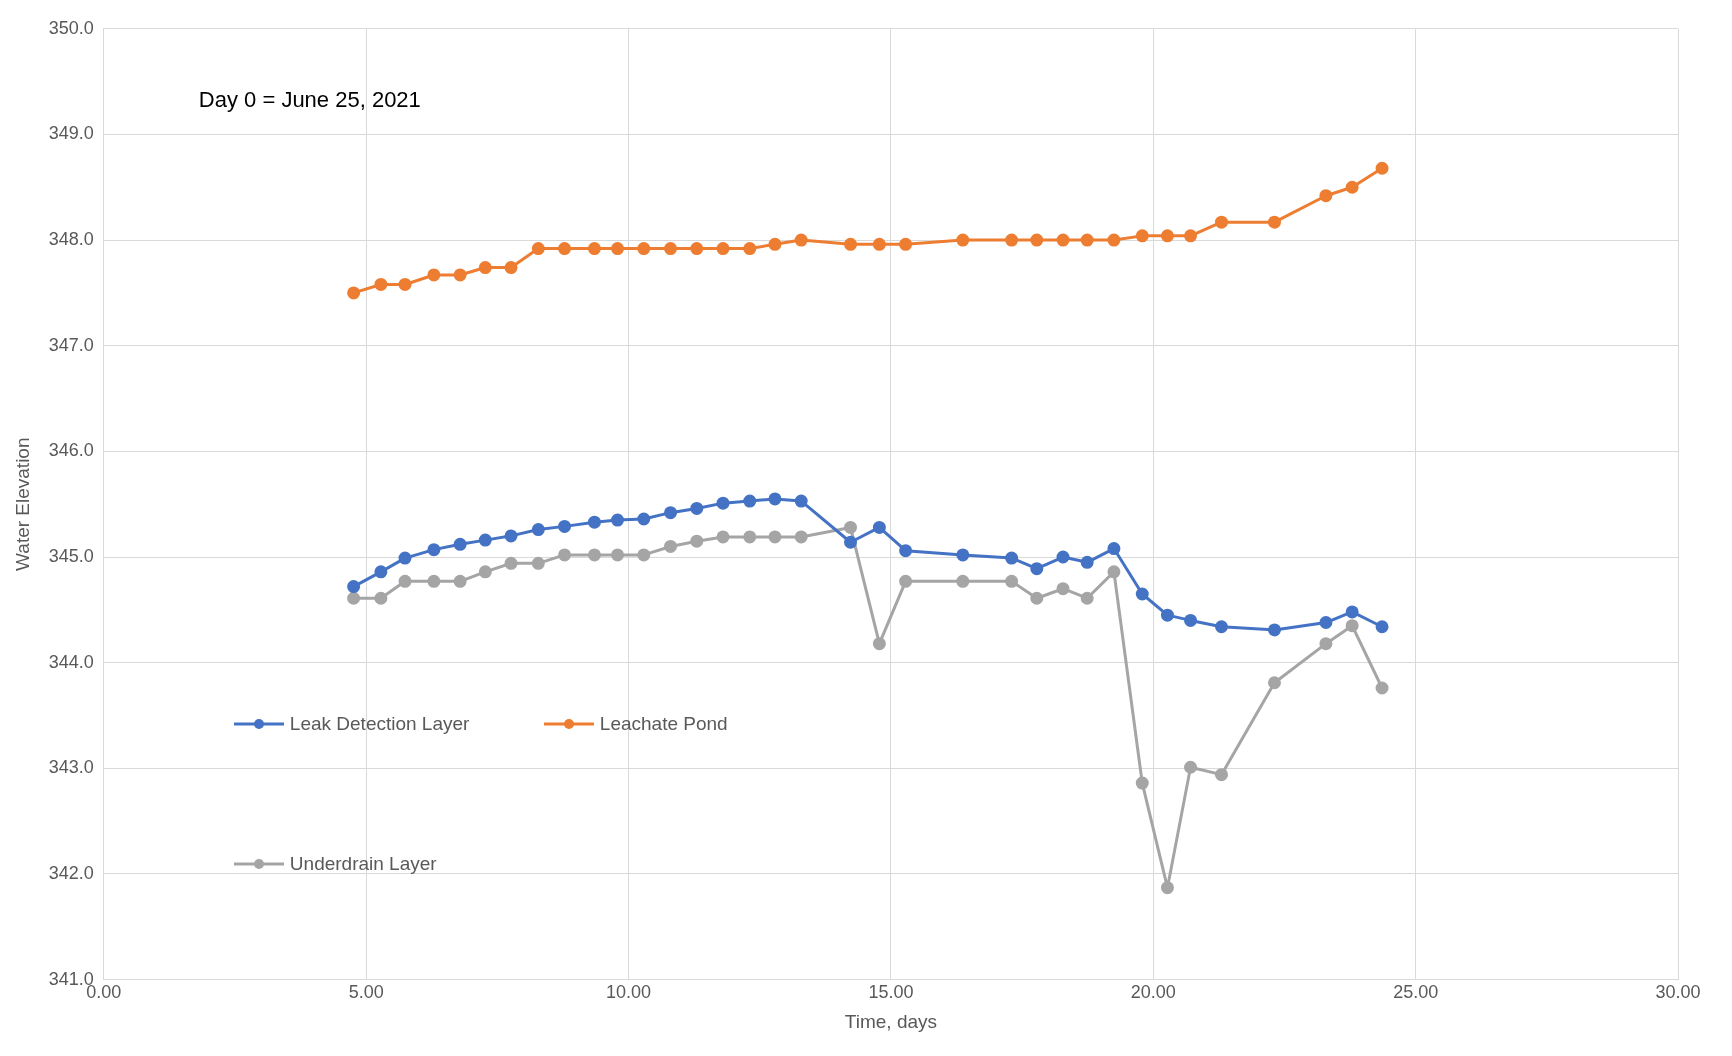 This screenshot has width=1732, height=1056. Describe the element at coordinates (309, 99) in the screenshot. I see `annotation: Day 0 = June 25, 2021` at that location.